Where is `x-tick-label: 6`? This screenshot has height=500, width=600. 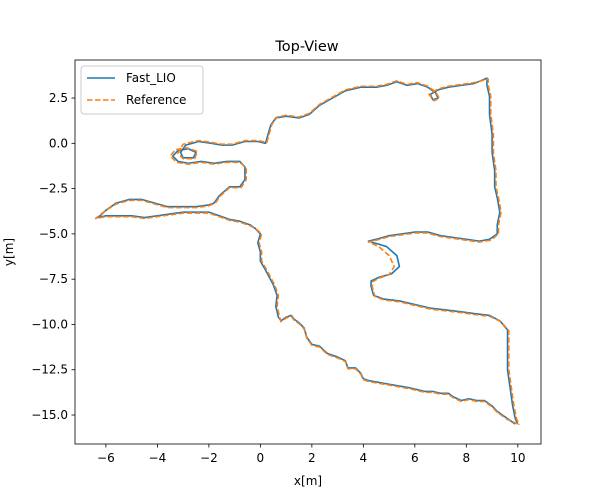
x-tick-label: 6 is located at coordinates (415, 458).